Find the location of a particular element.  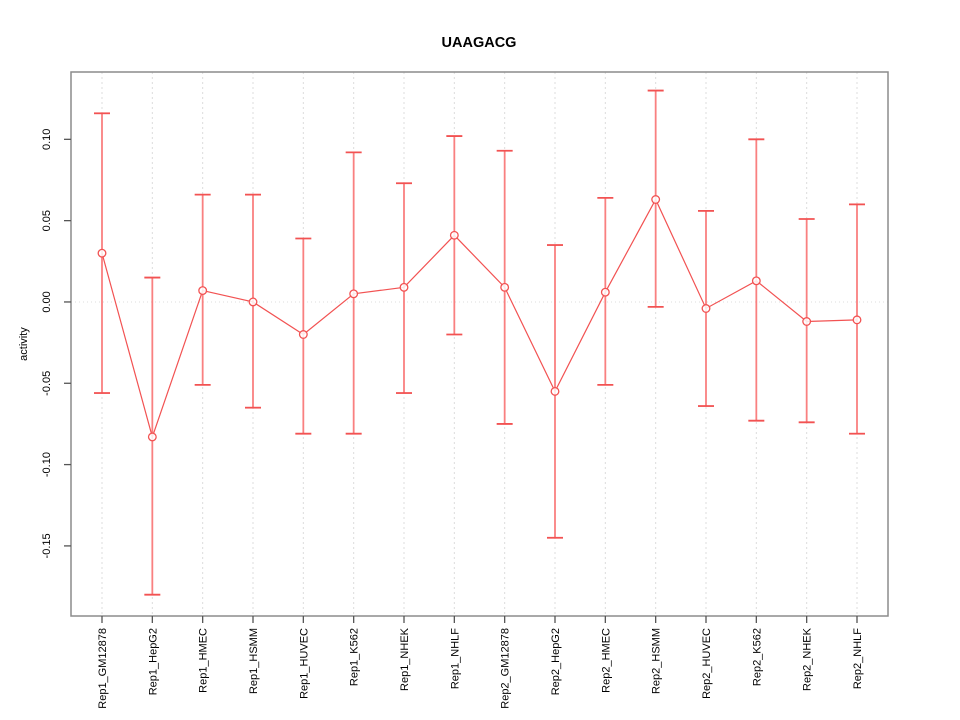

y-tick-label: -0.05 is located at coordinates (47, 383).